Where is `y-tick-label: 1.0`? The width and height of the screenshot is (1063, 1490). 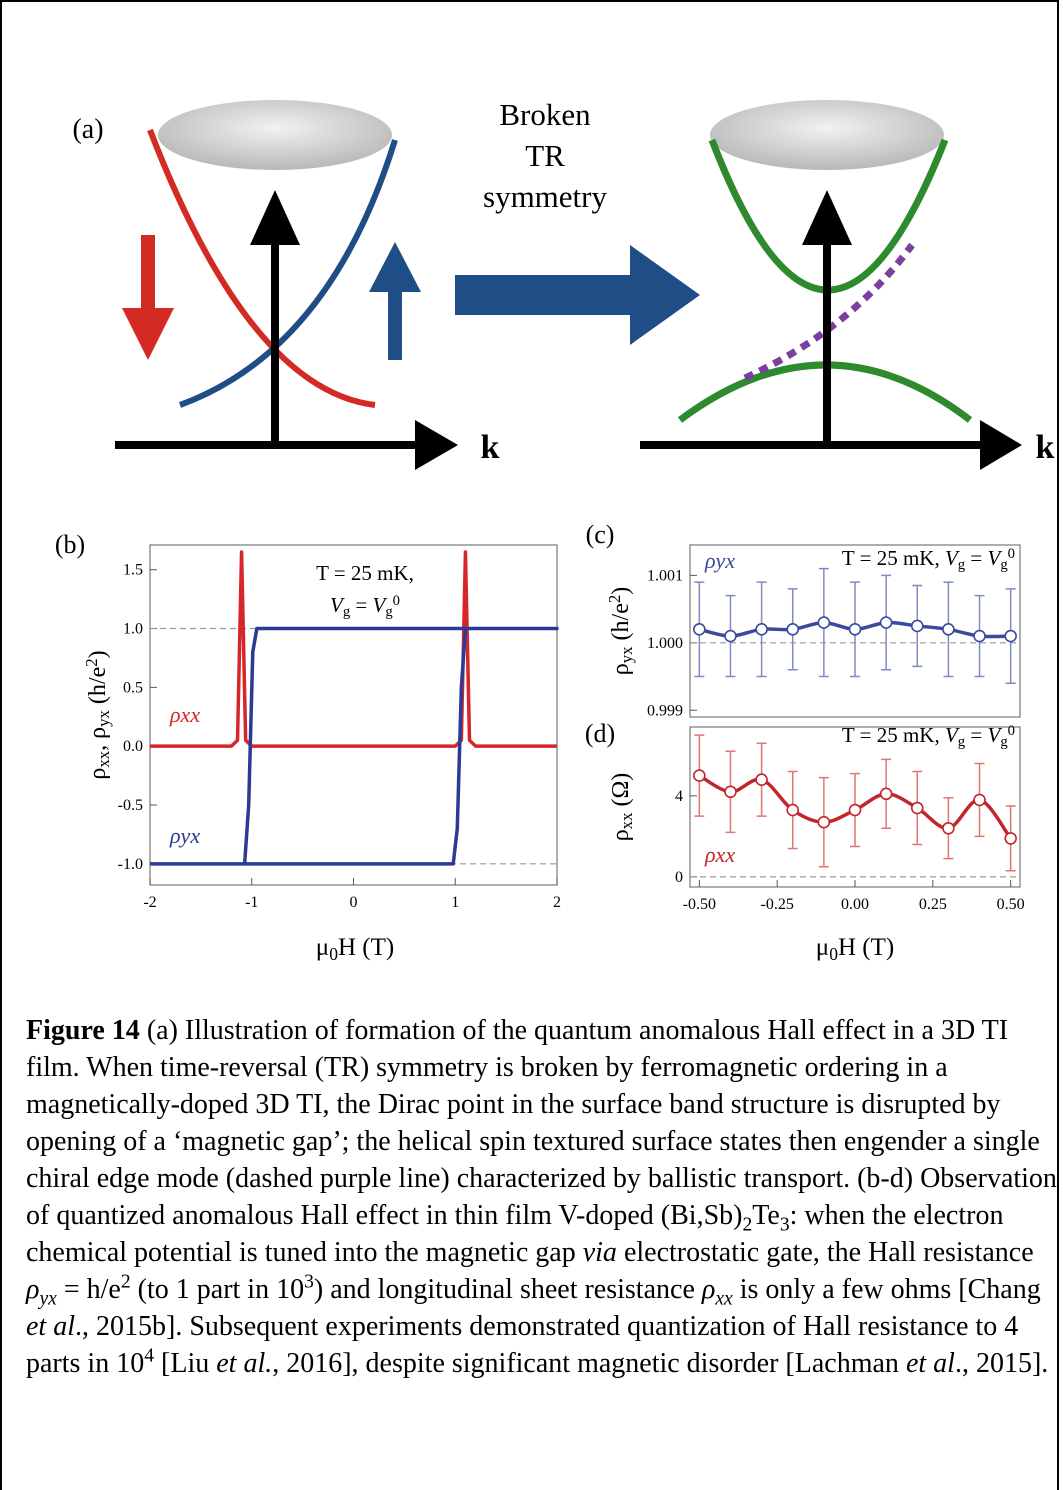 y-tick-label: 1.0 is located at coordinates (133, 629).